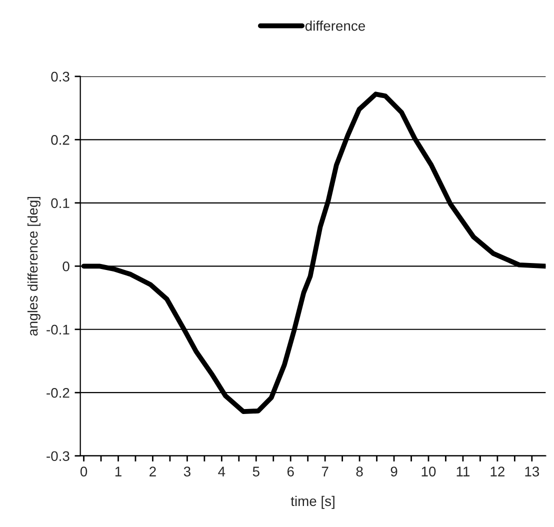 The image size is (554, 527). Describe the element at coordinates (429, 471) in the screenshot. I see `x-tick-label: 10` at that location.